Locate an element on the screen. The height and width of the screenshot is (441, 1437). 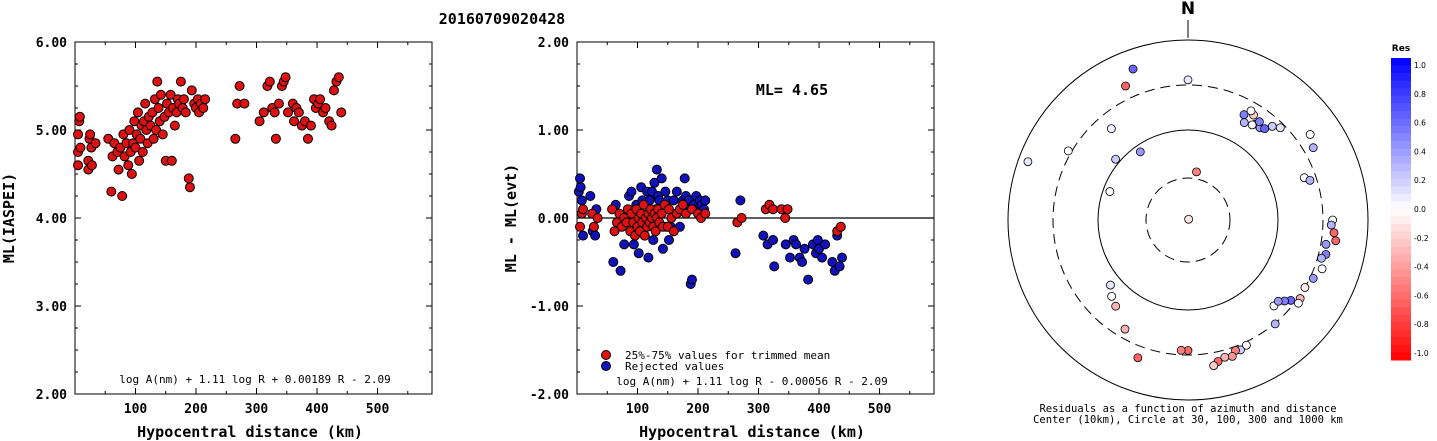
north-label: N is located at coordinates (1188, 9).